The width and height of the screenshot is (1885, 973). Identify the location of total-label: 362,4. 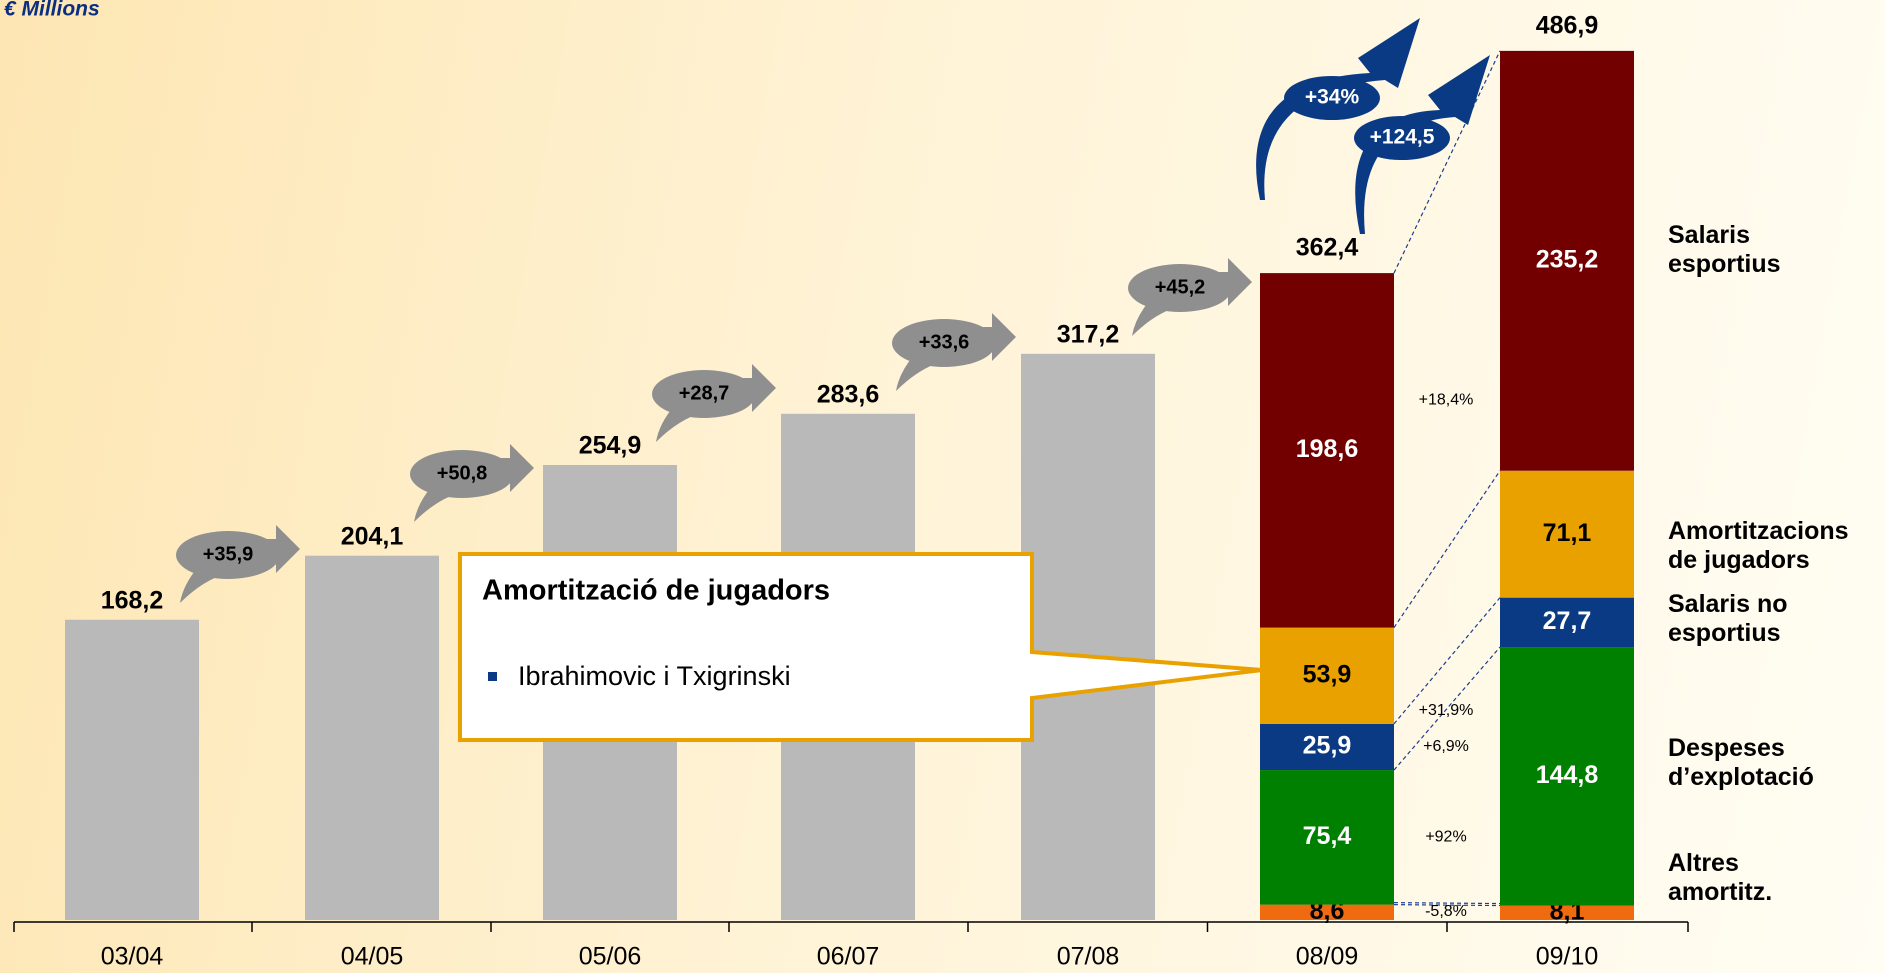
(1327, 248).